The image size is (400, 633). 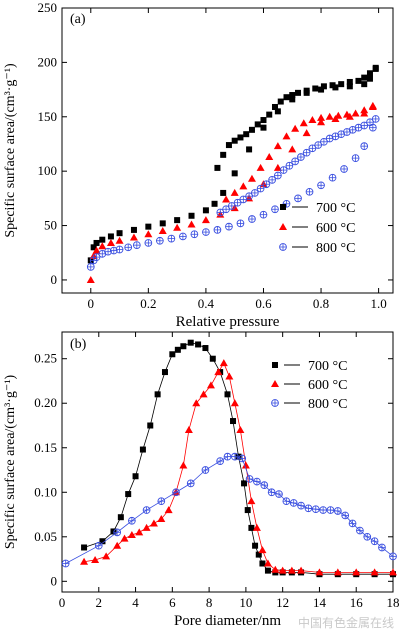 I want to click on y-tick-label: 0.10, so click(x=45, y=491).